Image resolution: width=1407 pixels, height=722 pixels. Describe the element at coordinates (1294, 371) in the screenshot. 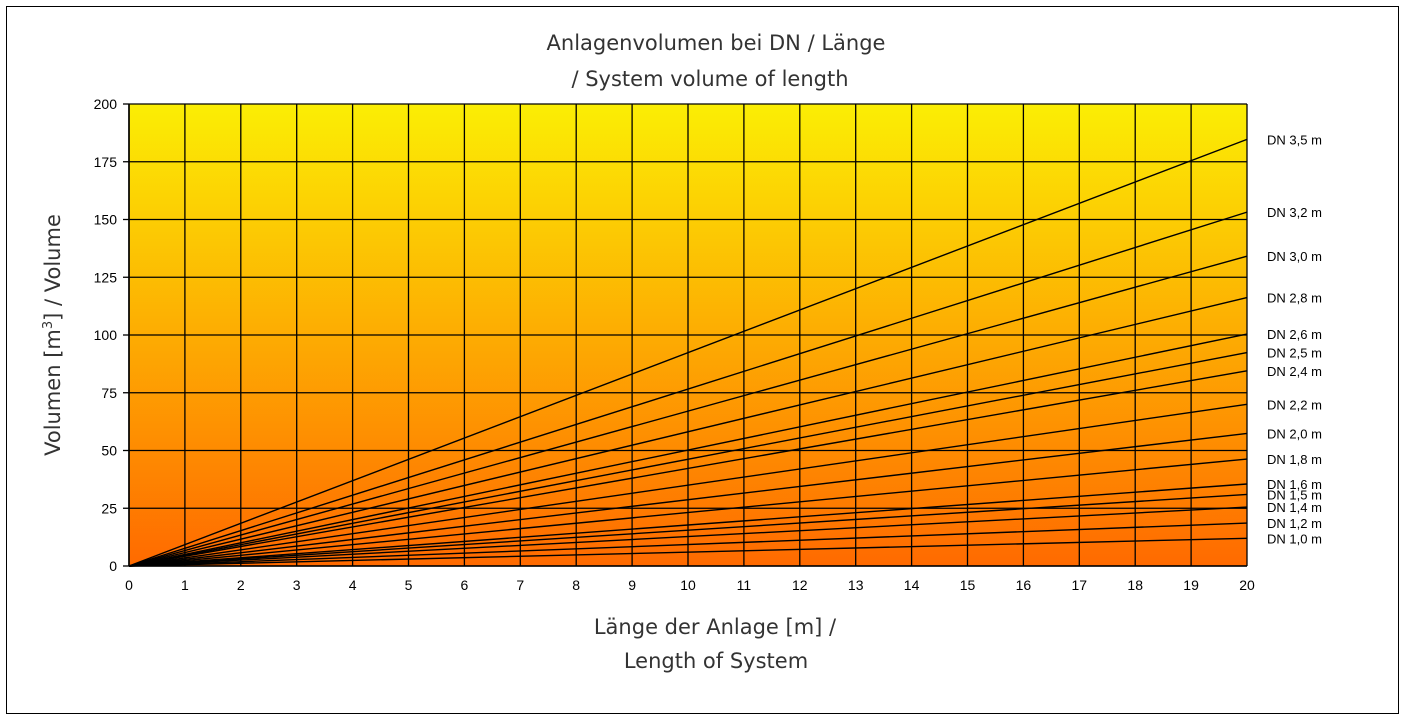

I see `series-label: DN 2,4 m` at that location.